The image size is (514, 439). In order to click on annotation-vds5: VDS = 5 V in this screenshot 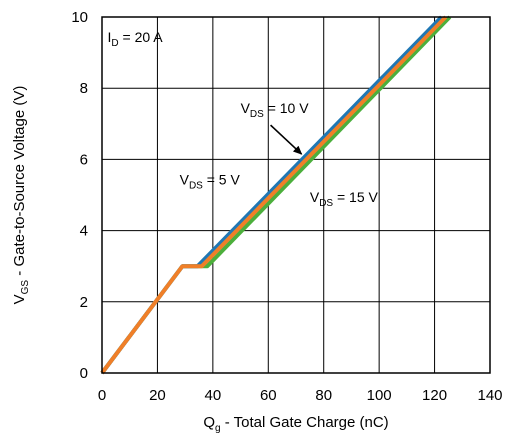, I will do `click(210, 181)`.